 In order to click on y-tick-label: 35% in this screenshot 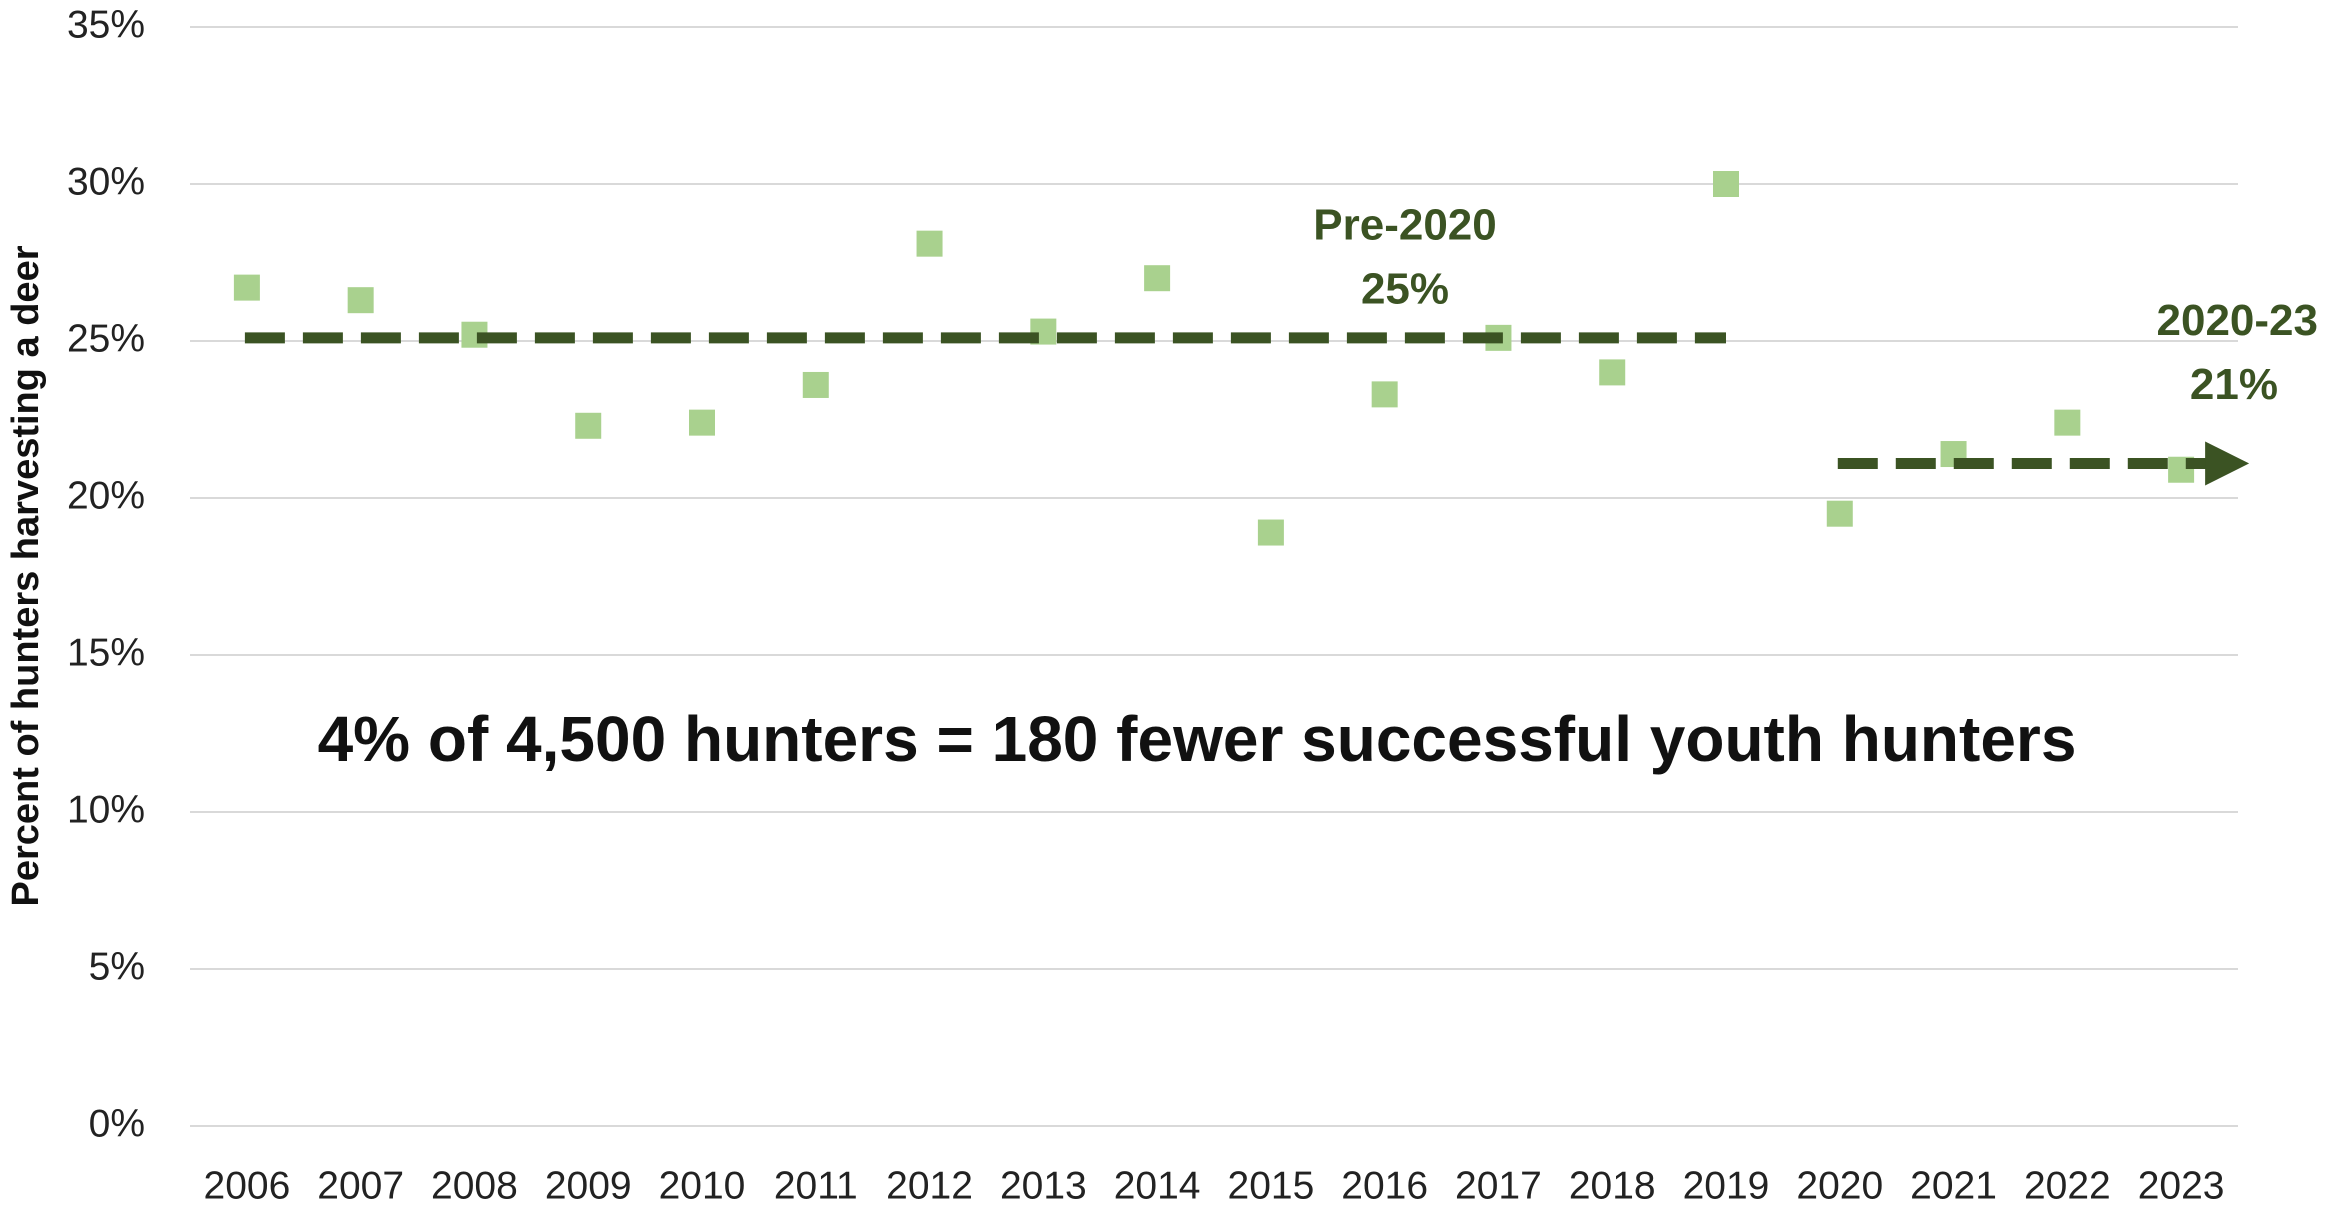, I will do `click(106, 24)`.